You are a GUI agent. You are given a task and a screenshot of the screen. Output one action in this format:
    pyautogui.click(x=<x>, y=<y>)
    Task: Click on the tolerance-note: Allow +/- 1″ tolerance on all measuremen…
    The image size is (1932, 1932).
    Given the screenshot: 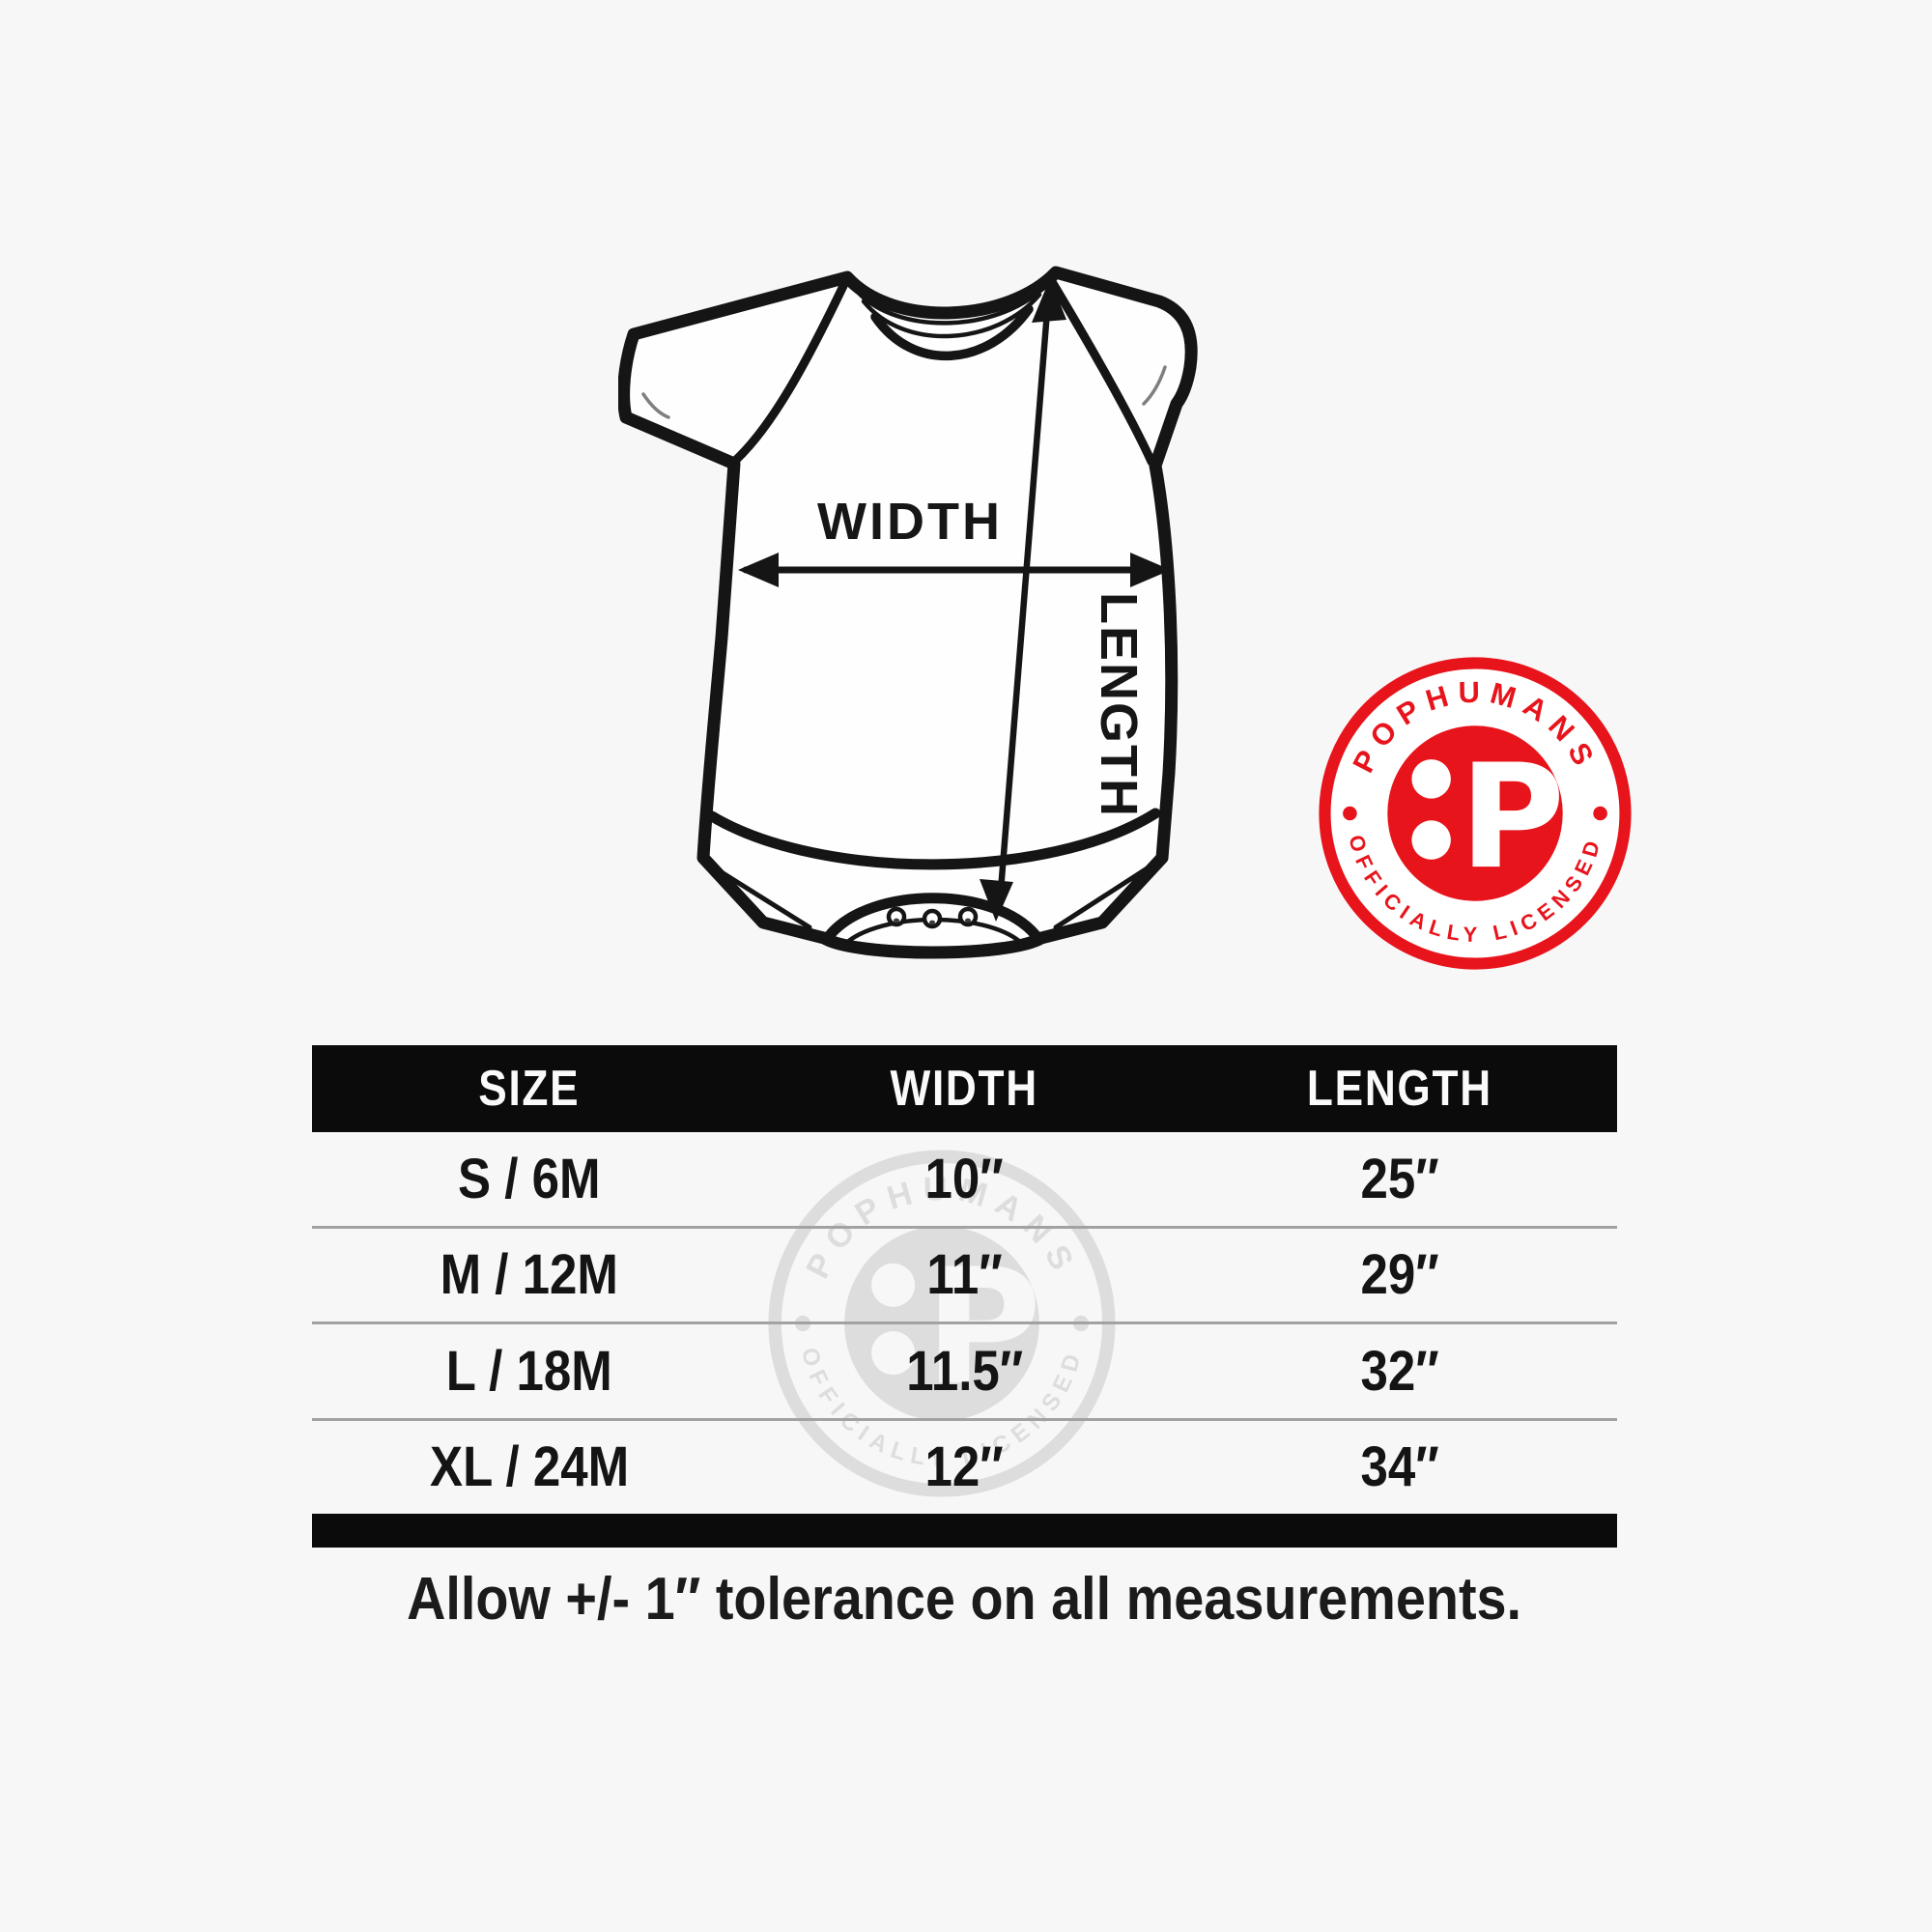 What is the action you would take?
    pyautogui.click(x=964, y=1599)
    